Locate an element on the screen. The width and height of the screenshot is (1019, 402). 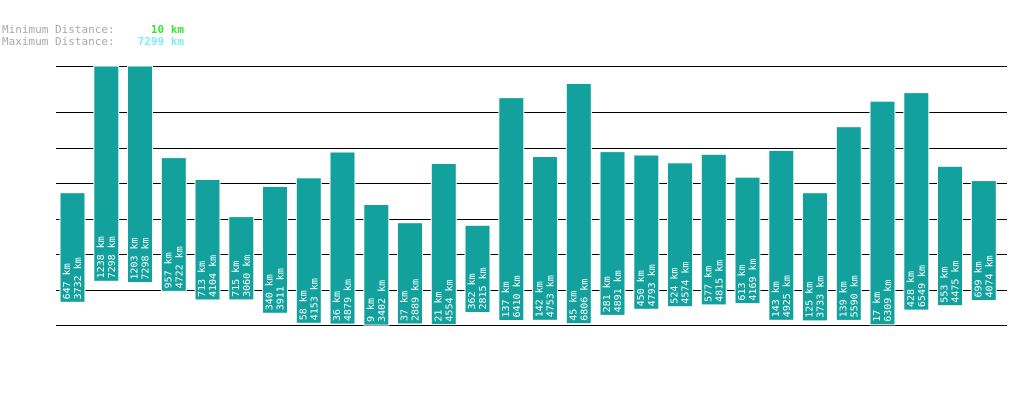
bar-max-label: 4753 km is located at coordinates (551, 296).